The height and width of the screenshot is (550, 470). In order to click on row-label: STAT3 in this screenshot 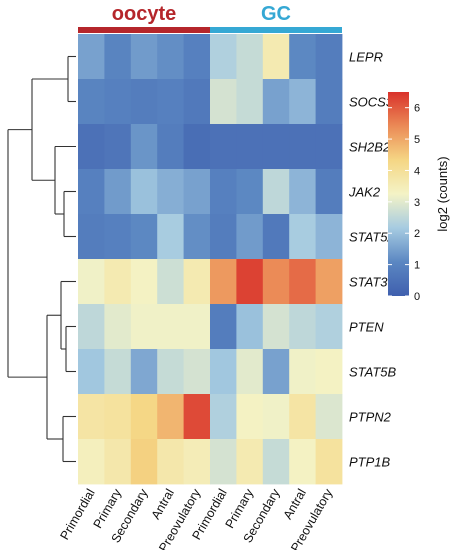, I will do `click(368, 282)`.